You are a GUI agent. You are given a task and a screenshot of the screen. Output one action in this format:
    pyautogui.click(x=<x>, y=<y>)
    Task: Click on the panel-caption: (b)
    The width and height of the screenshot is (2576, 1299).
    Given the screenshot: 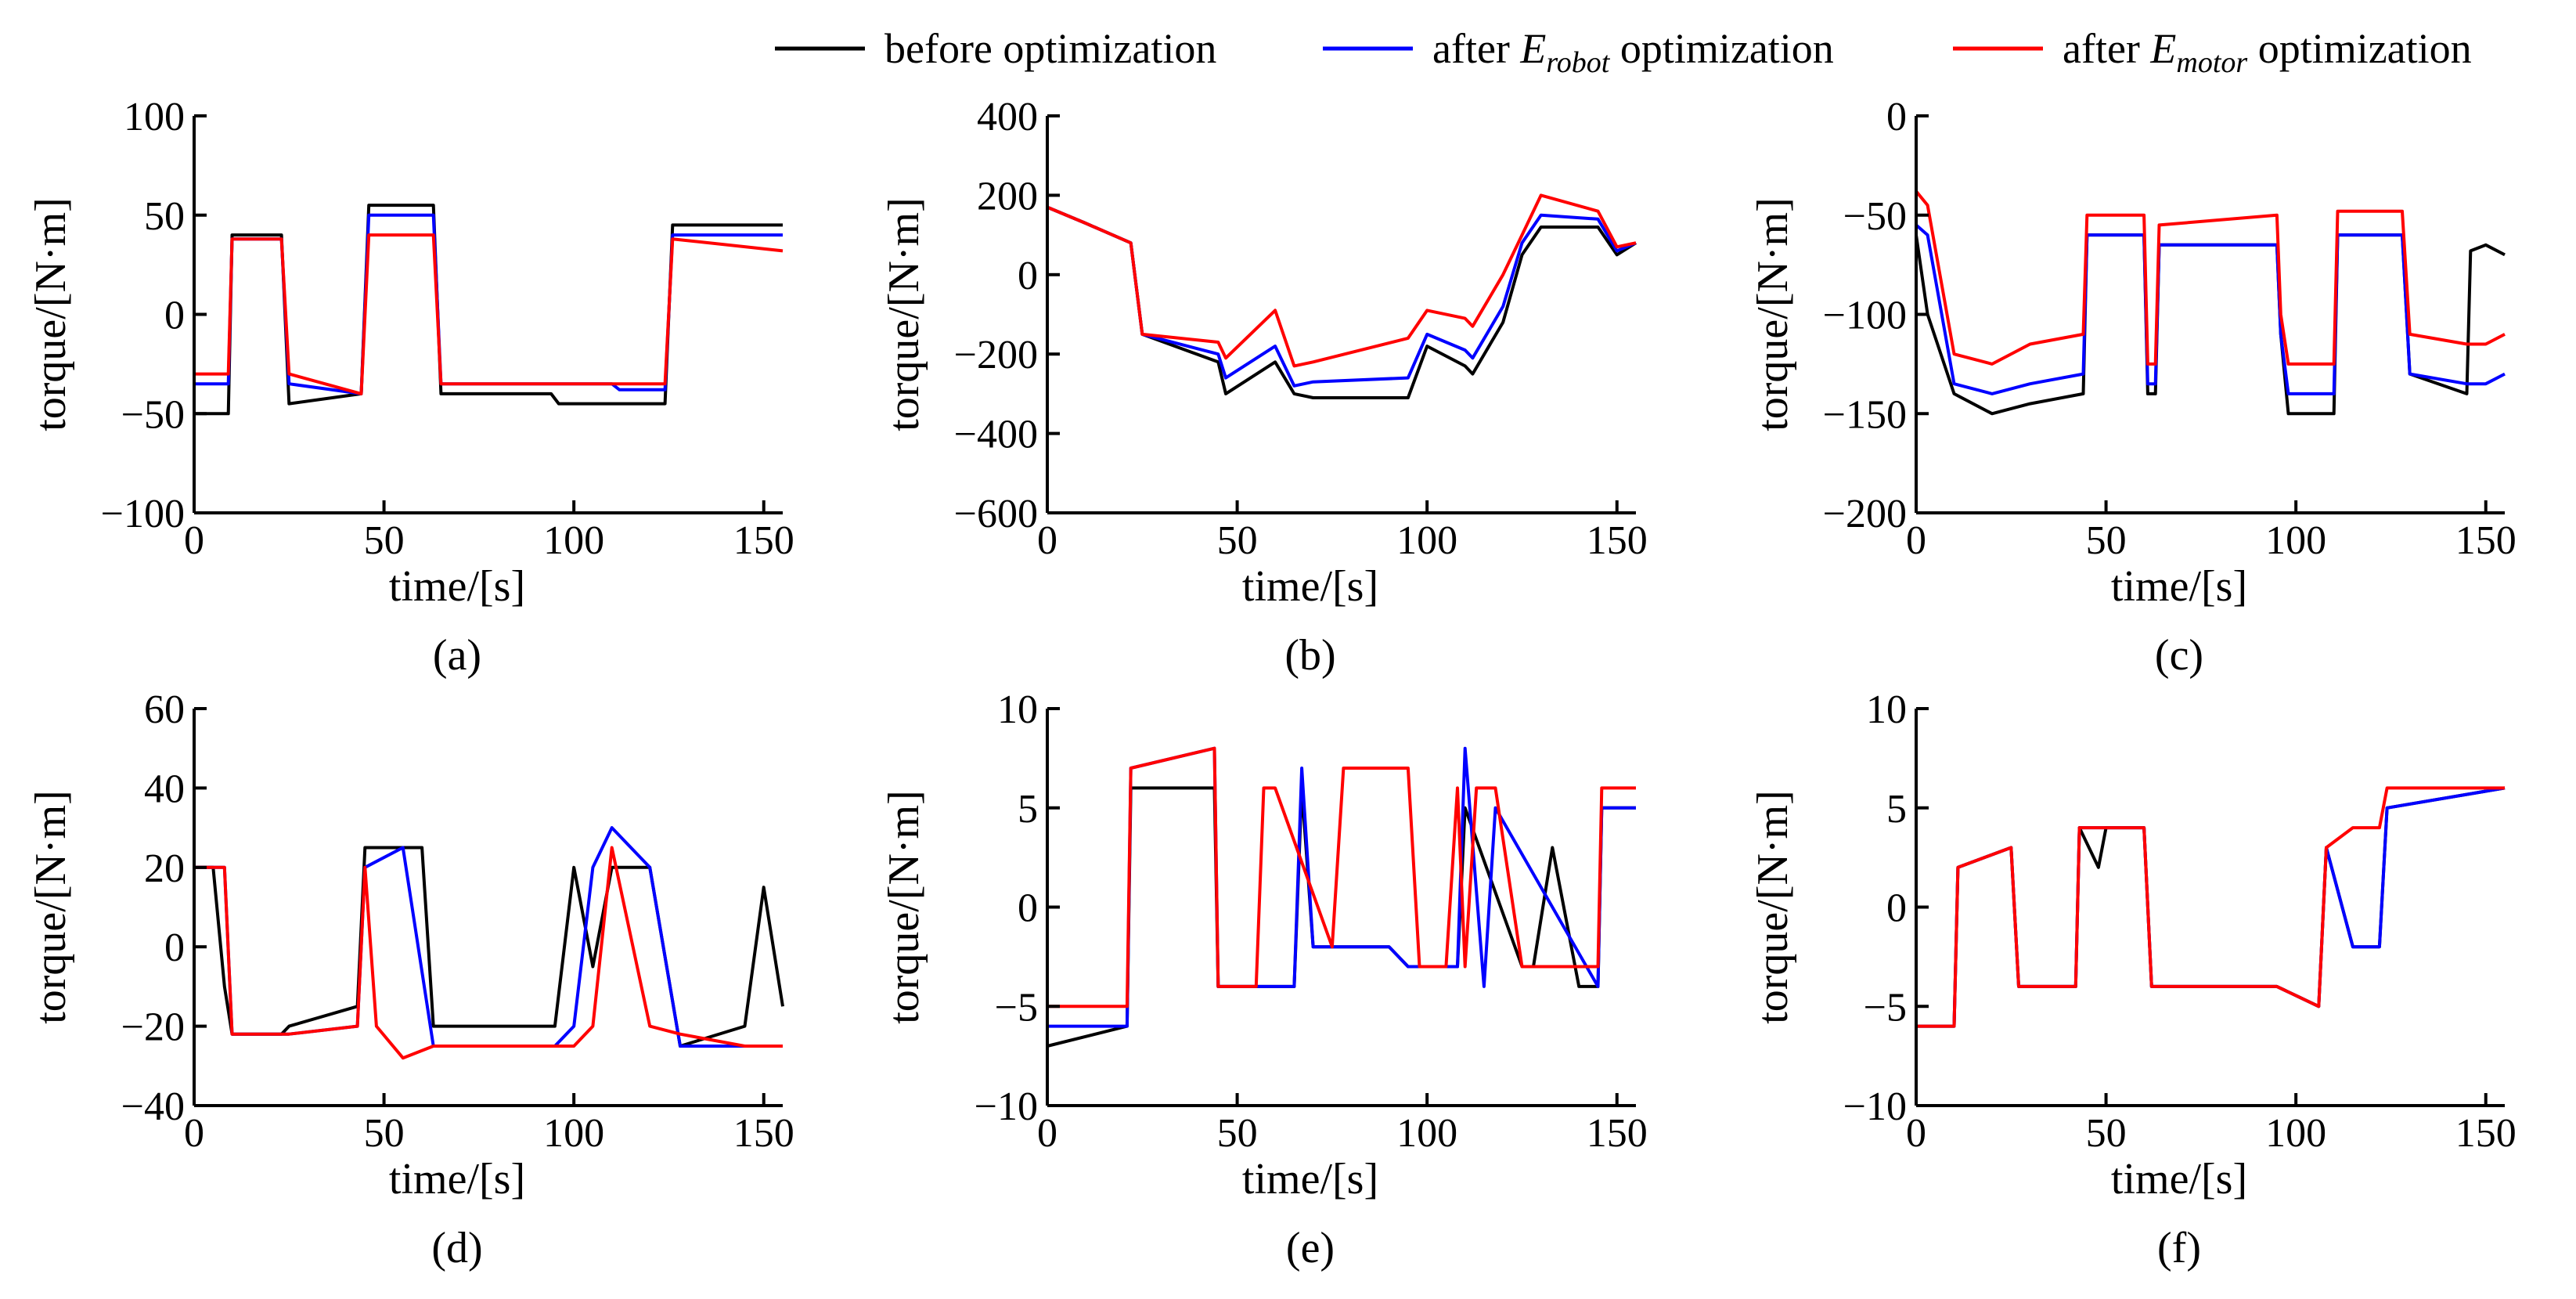 What is the action you would take?
    pyautogui.click(x=1309, y=656)
    